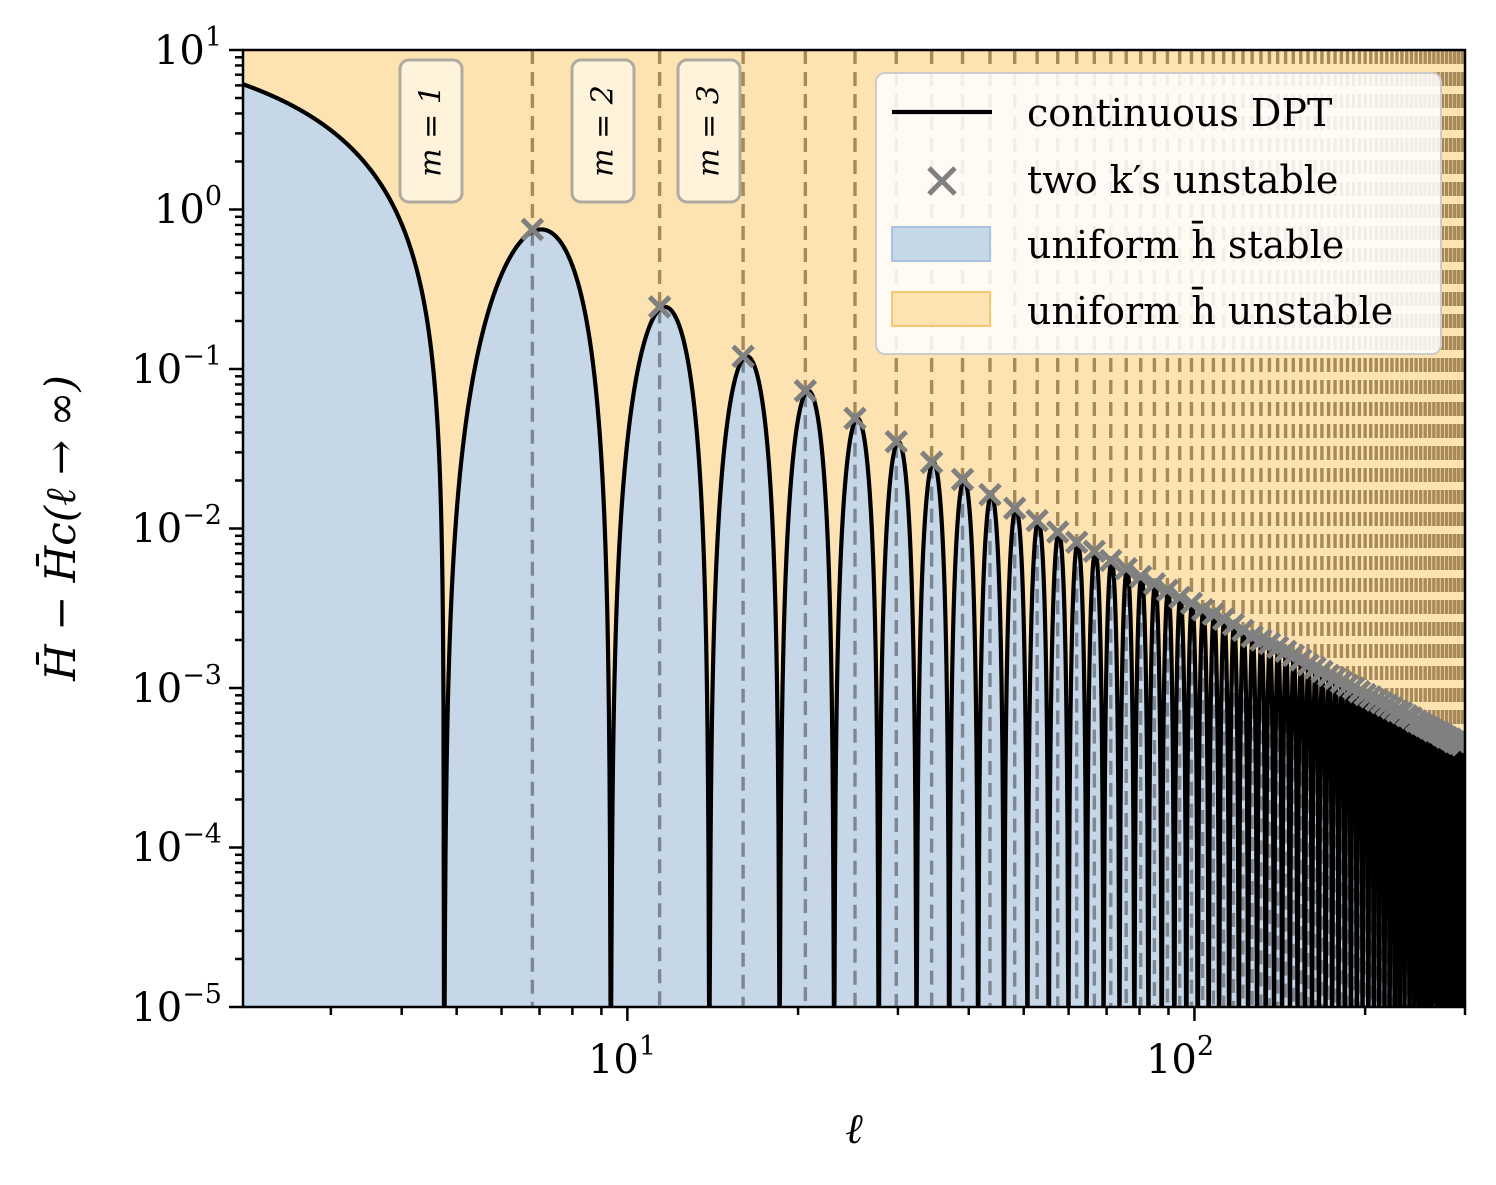  I want to click on annotation-m3: m = 3, so click(709, 131).